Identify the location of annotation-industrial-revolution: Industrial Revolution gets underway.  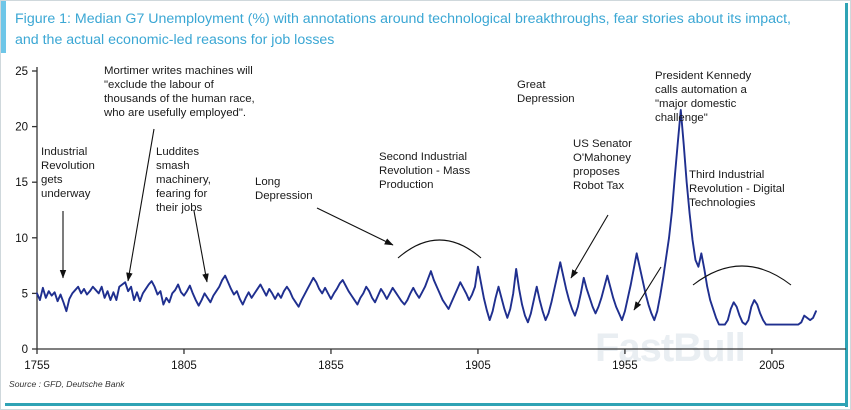
(68, 173).